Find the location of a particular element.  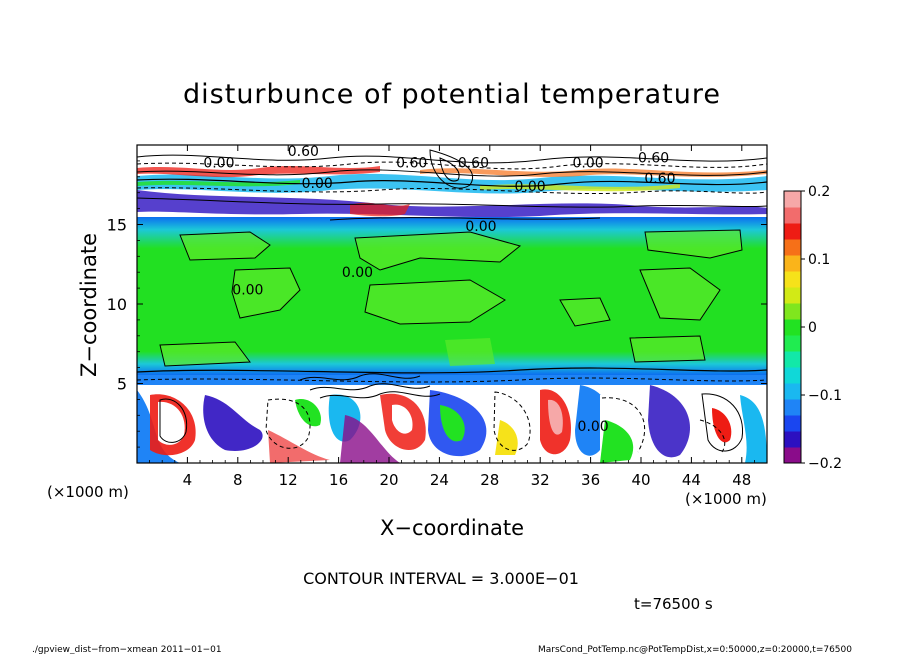

y-tick-label: 5 is located at coordinates (122, 384).